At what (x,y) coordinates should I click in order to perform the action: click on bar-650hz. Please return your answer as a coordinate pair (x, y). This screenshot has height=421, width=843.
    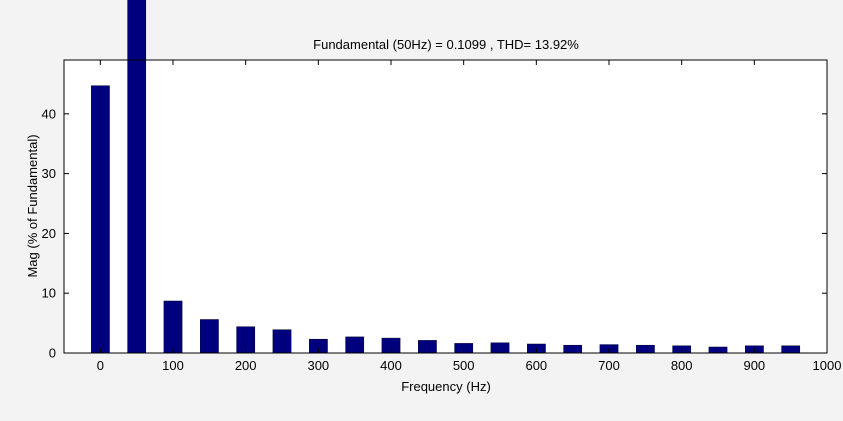
    Looking at the image, I should click on (573, 349).